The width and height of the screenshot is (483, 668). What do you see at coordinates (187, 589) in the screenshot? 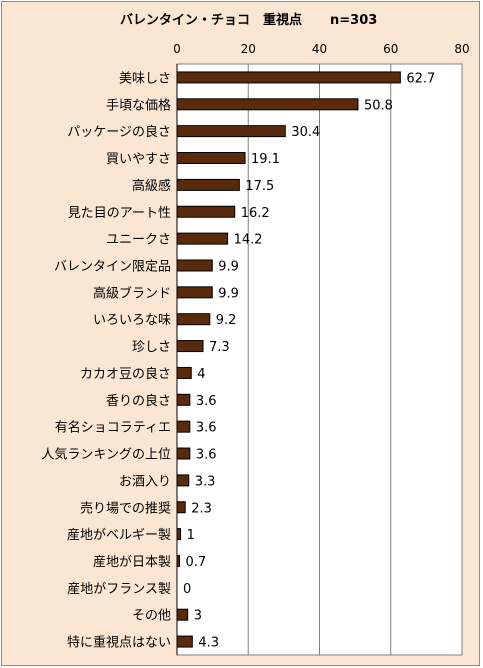
I see `value-label: 0` at bounding box center [187, 589].